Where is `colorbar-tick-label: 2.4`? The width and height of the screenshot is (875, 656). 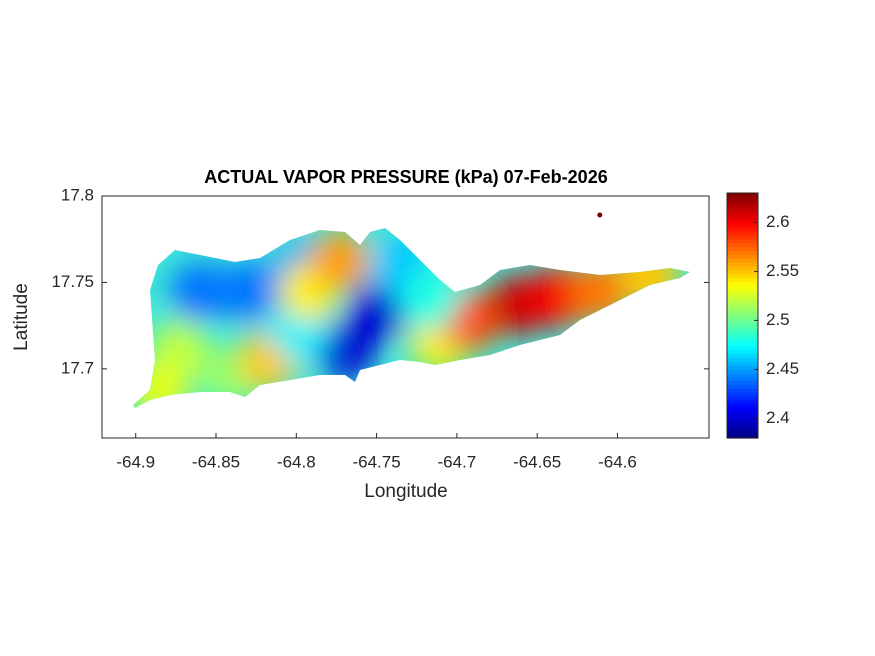
colorbar-tick-label: 2.4 is located at coordinates (778, 417).